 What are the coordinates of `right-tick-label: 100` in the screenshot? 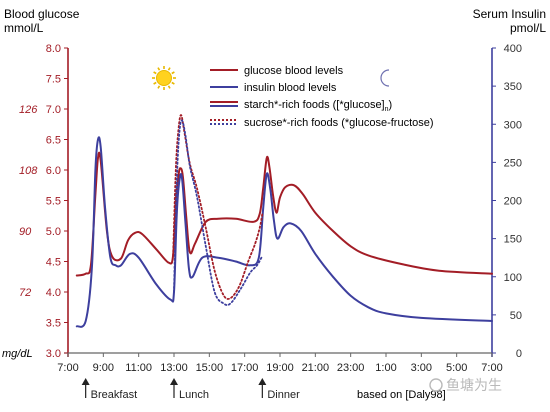 It's located at (513, 278).